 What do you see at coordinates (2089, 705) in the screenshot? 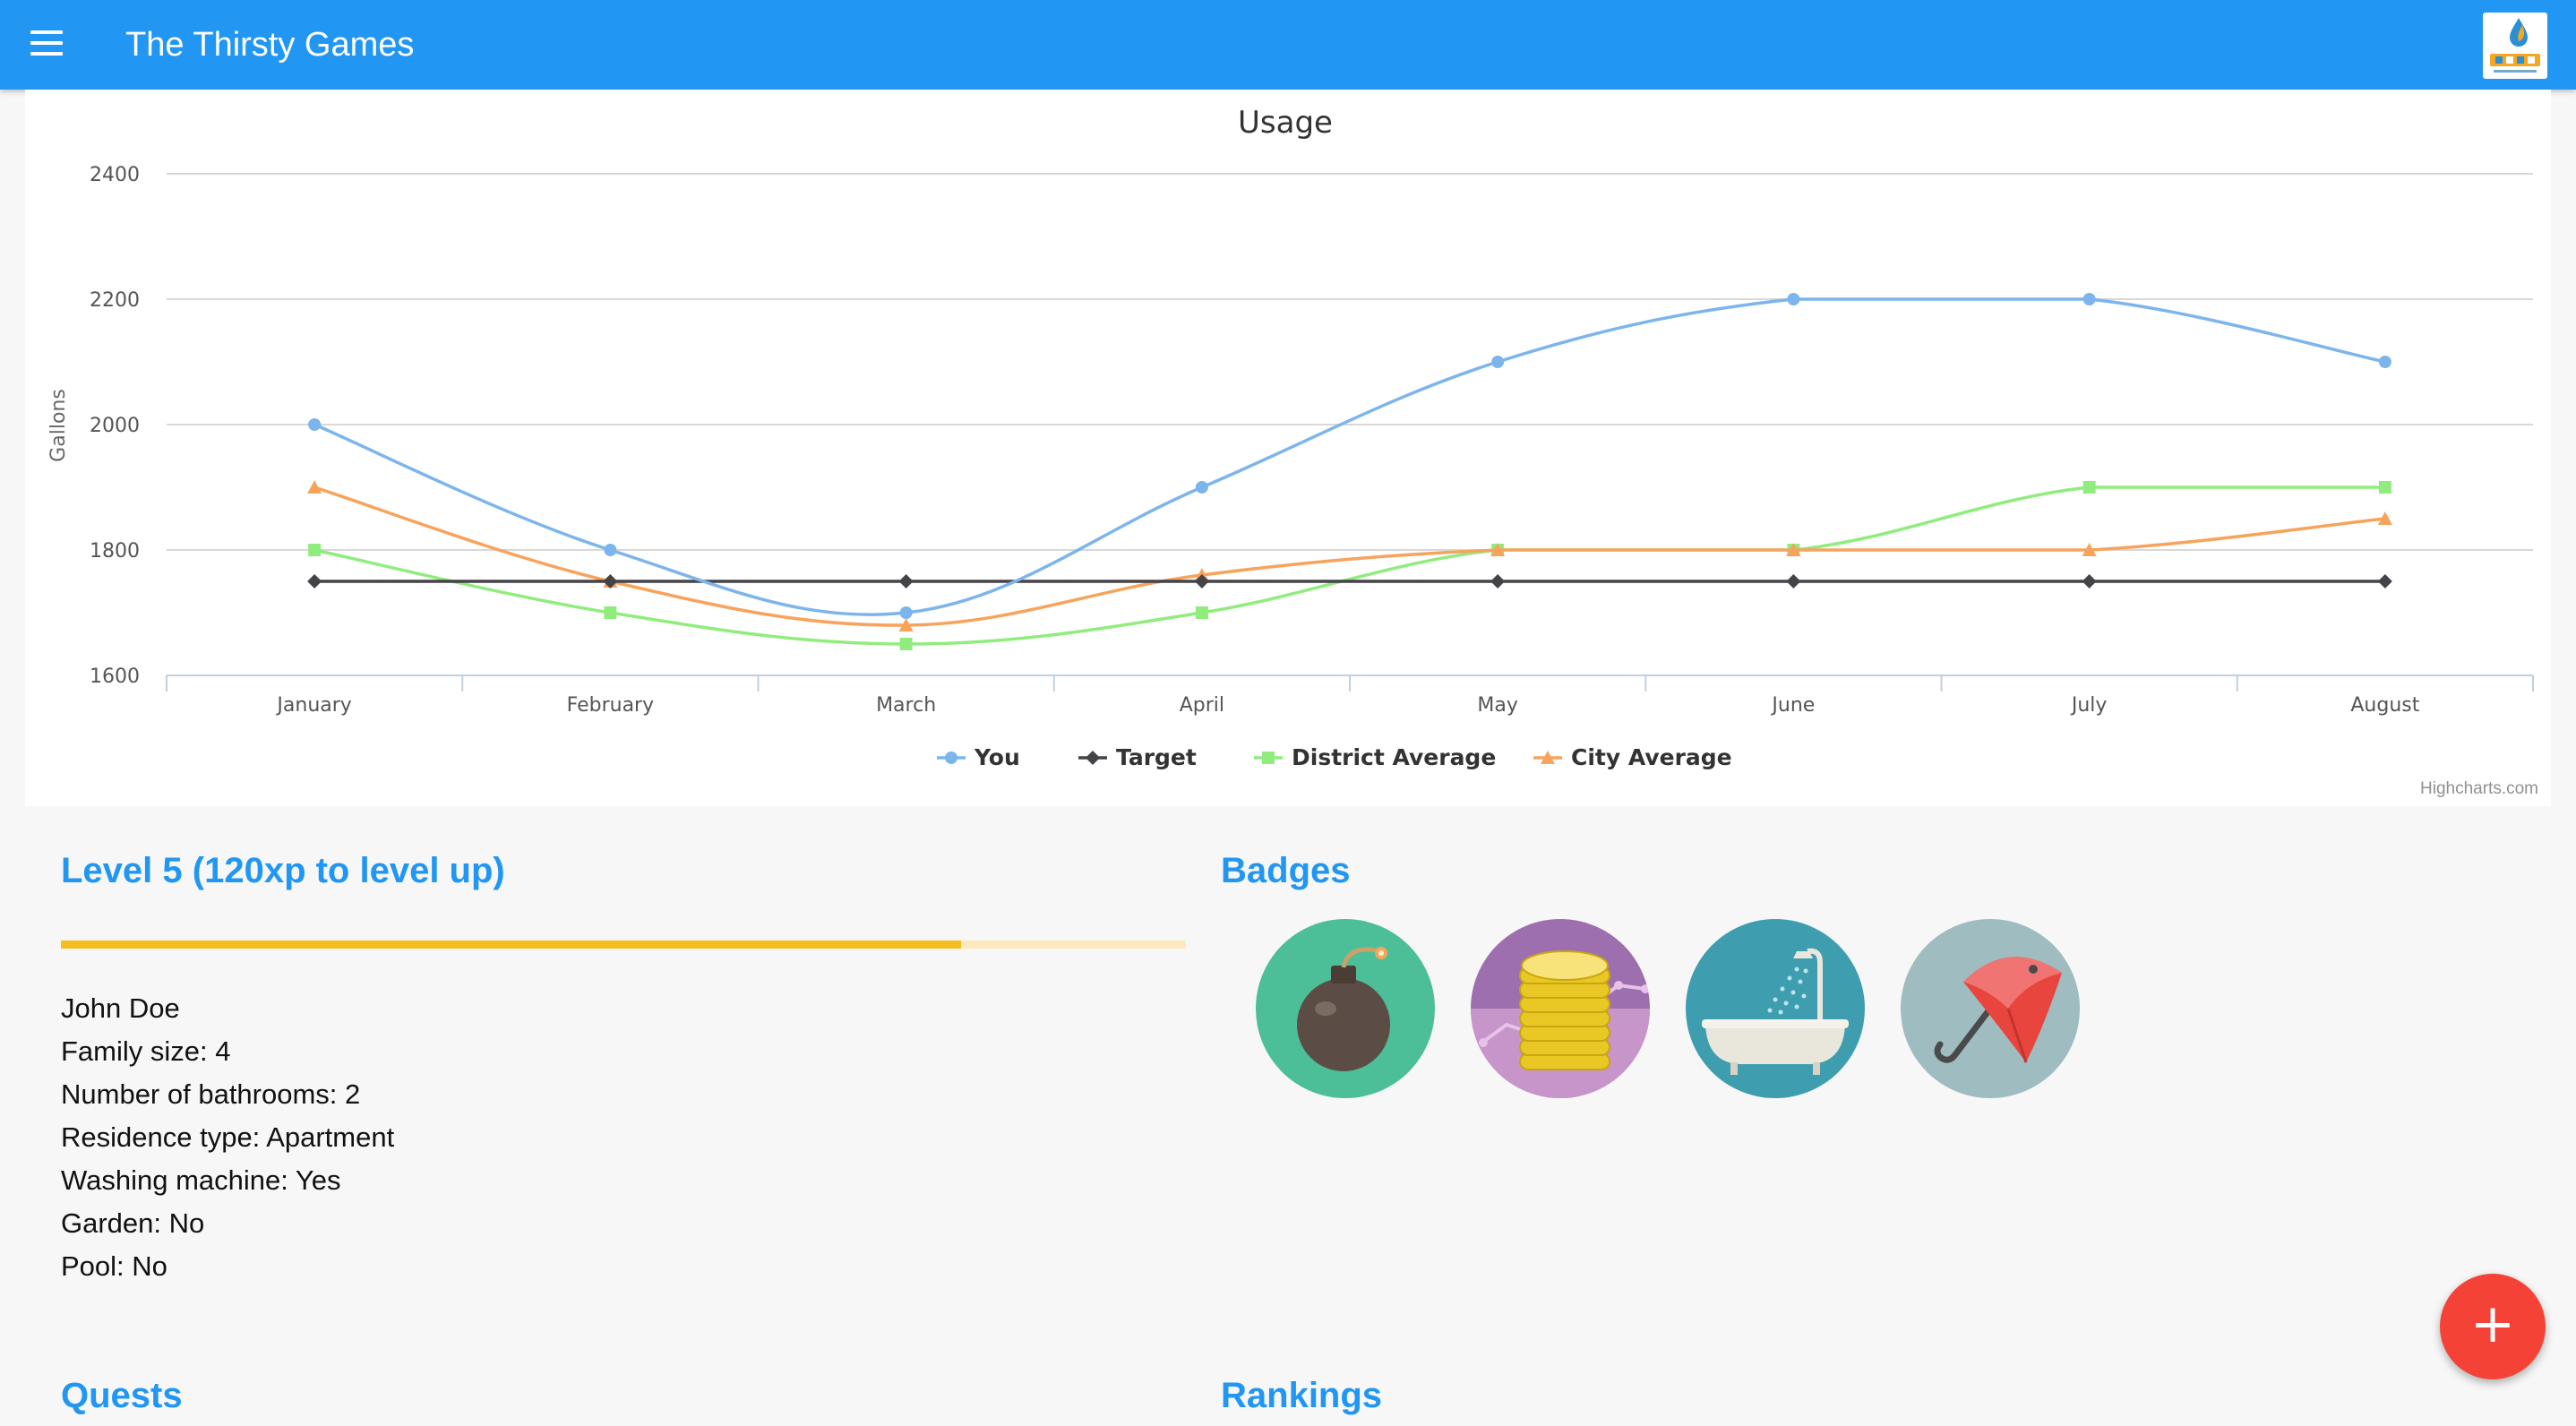
I see `x-tick-label: July` at bounding box center [2089, 705].